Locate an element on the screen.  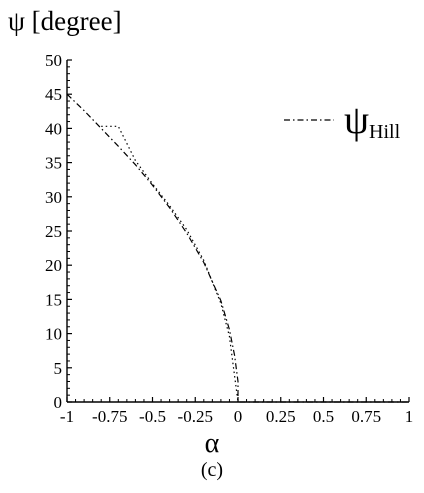
y-tick-label: 25 is located at coordinates (53, 231).